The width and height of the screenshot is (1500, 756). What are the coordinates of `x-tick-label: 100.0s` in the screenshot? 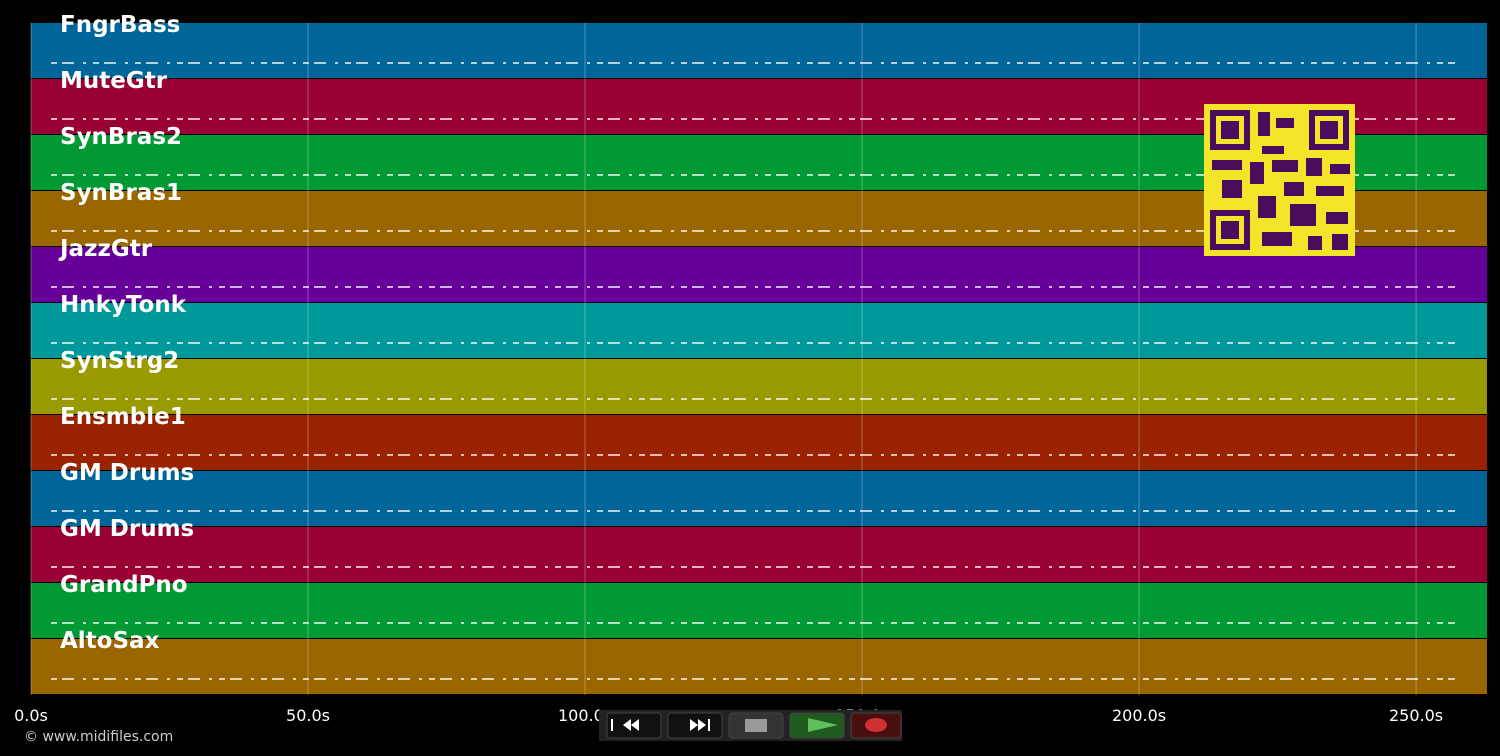 It's located at (585, 715).